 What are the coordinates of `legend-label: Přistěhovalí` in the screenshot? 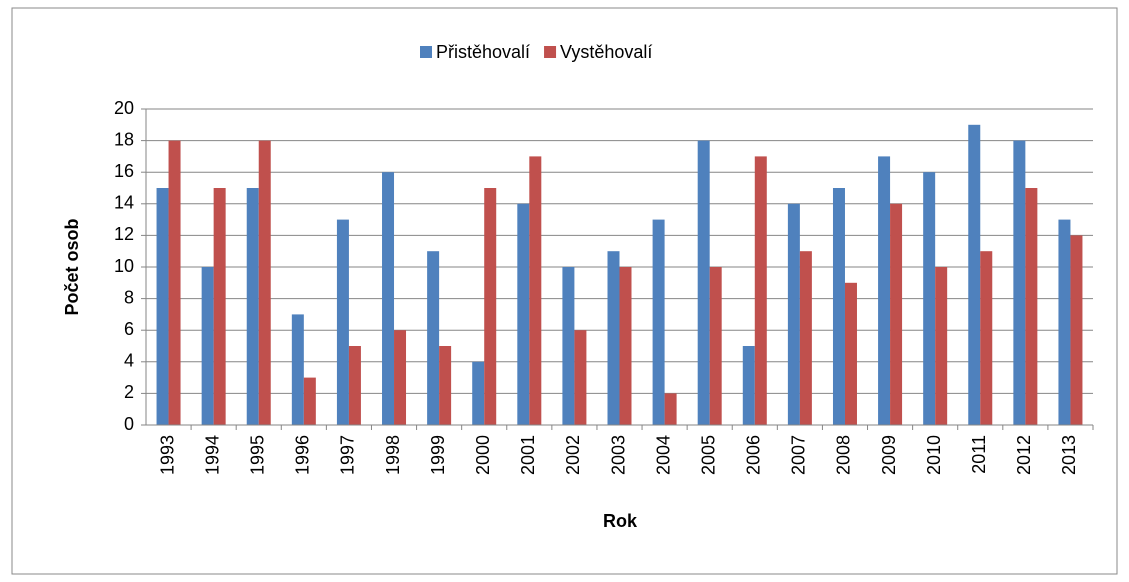 It's located at (483, 52).